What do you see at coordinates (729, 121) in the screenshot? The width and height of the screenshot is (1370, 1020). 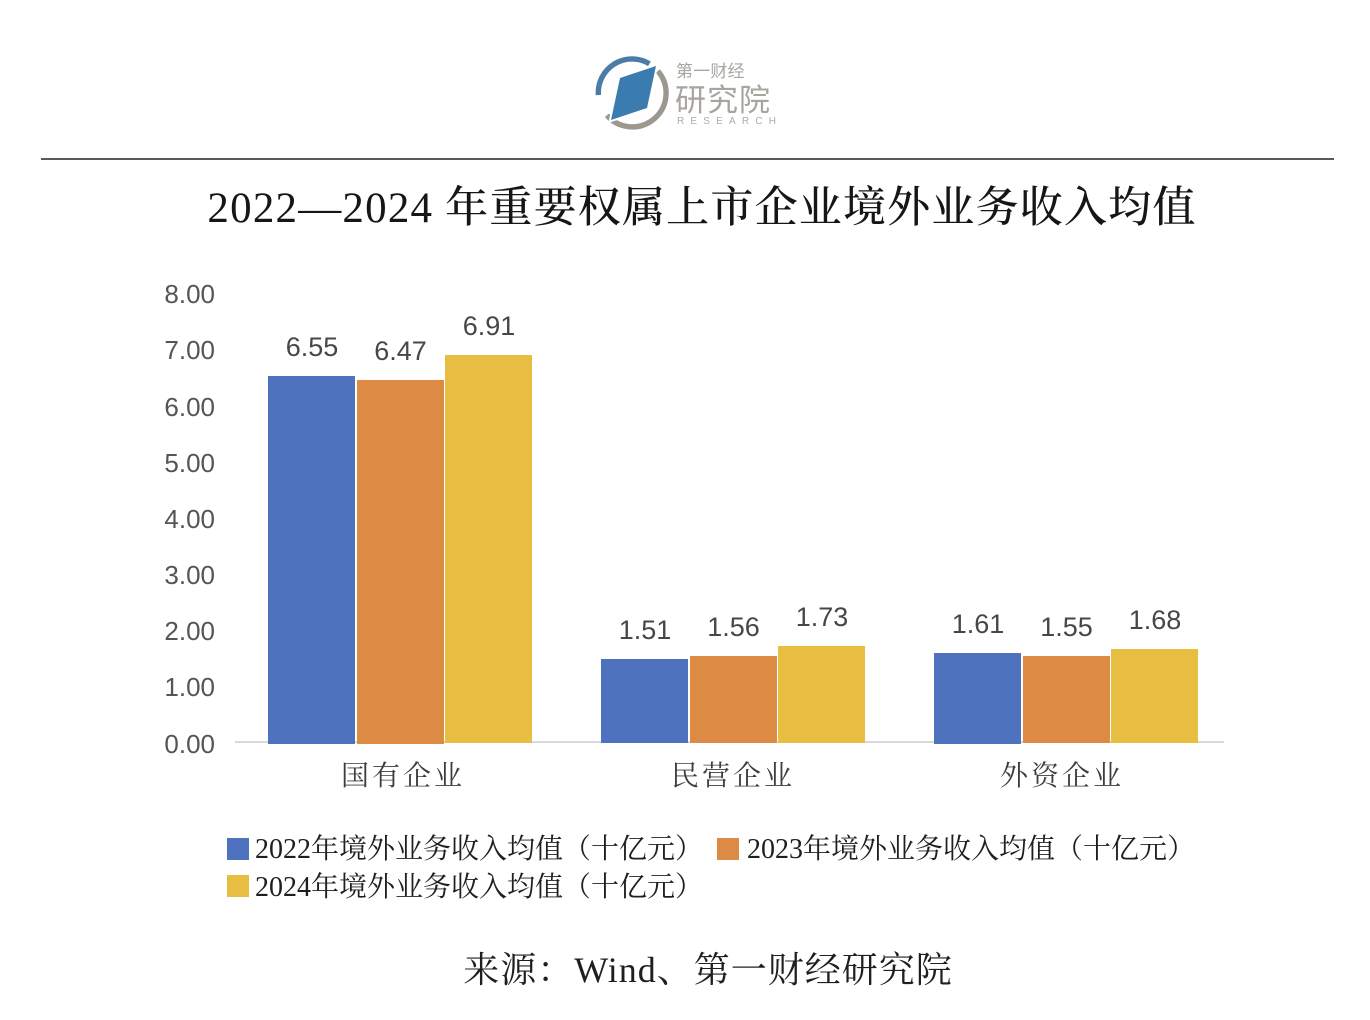 I see `svg-text: RESEARCH` at bounding box center [729, 121].